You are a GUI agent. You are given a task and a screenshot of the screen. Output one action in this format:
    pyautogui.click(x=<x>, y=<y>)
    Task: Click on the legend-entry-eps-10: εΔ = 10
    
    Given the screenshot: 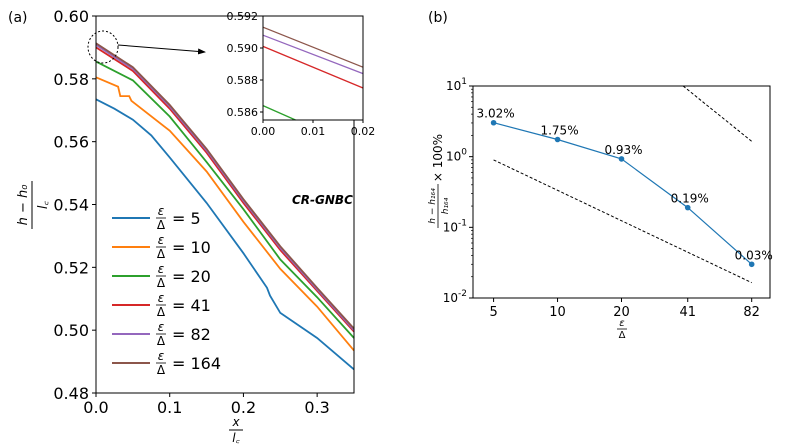 What is the action you would take?
    pyautogui.click(x=161, y=247)
    